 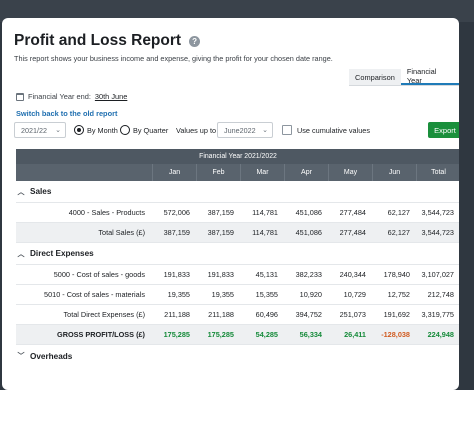 What do you see at coordinates (352, 314) in the screenshot?
I see `cell-value: 251,073` at bounding box center [352, 314].